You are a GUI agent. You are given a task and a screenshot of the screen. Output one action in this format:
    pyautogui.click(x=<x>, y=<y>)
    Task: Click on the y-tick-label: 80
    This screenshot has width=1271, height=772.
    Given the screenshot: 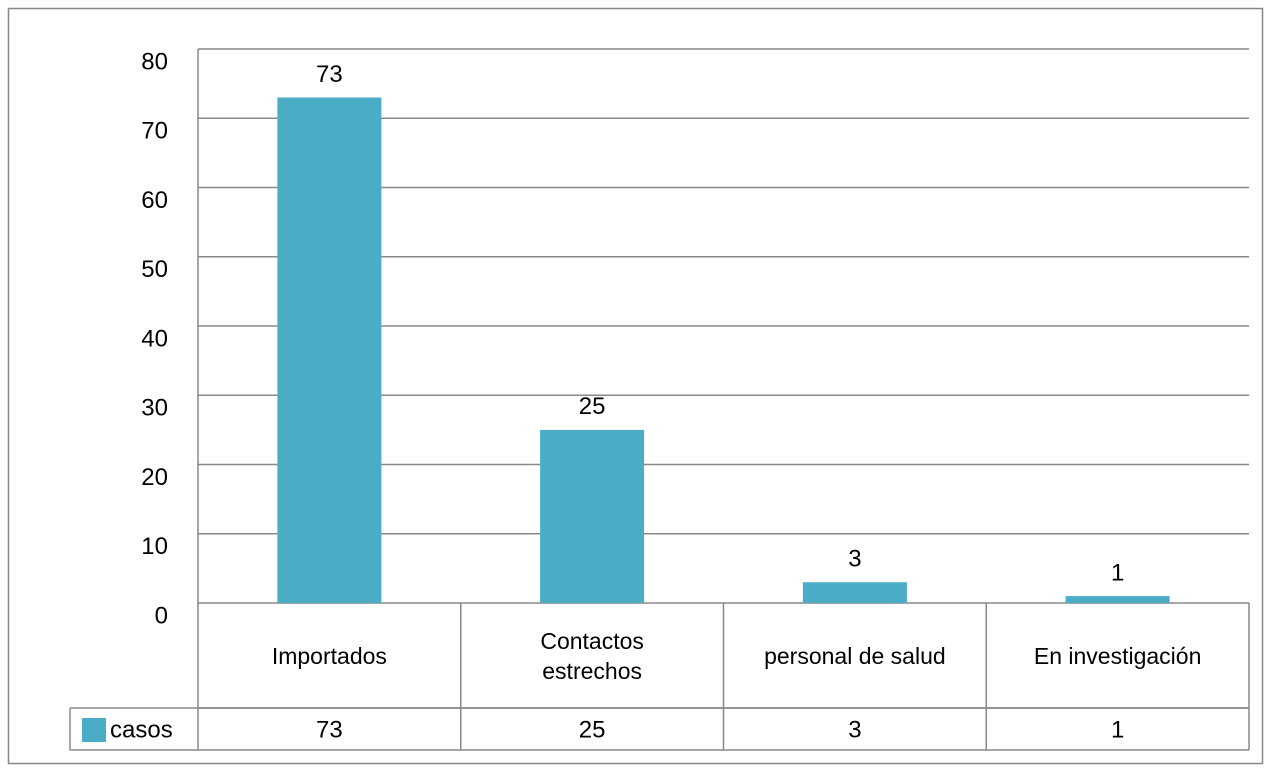 What is the action you would take?
    pyautogui.click(x=154, y=61)
    